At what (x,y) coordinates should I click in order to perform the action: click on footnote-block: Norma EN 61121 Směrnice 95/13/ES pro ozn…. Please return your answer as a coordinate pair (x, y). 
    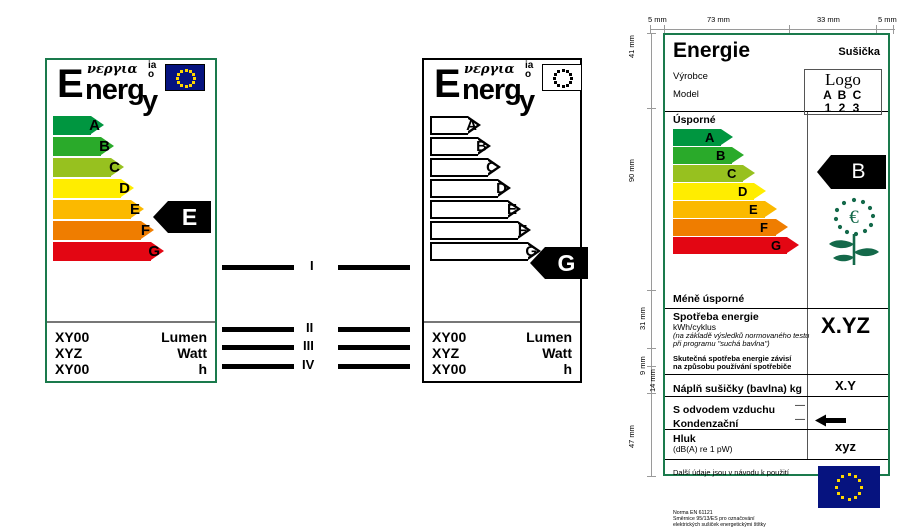
    Looking at the image, I should click on (719, 519).